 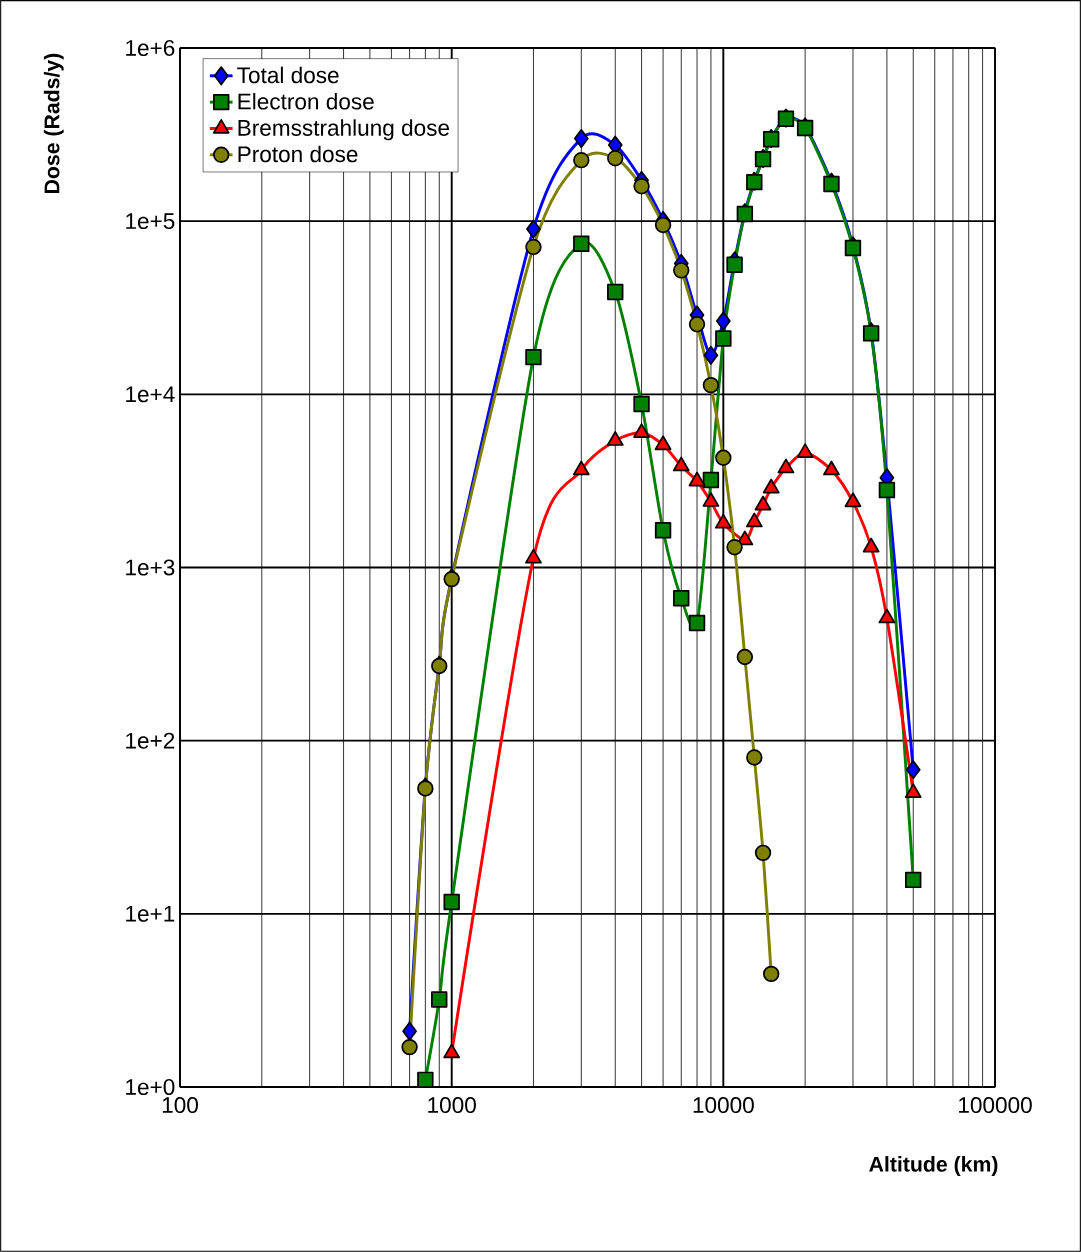 What do you see at coordinates (150, 1087) in the screenshot?
I see `y-tick-label: 1e+0` at bounding box center [150, 1087].